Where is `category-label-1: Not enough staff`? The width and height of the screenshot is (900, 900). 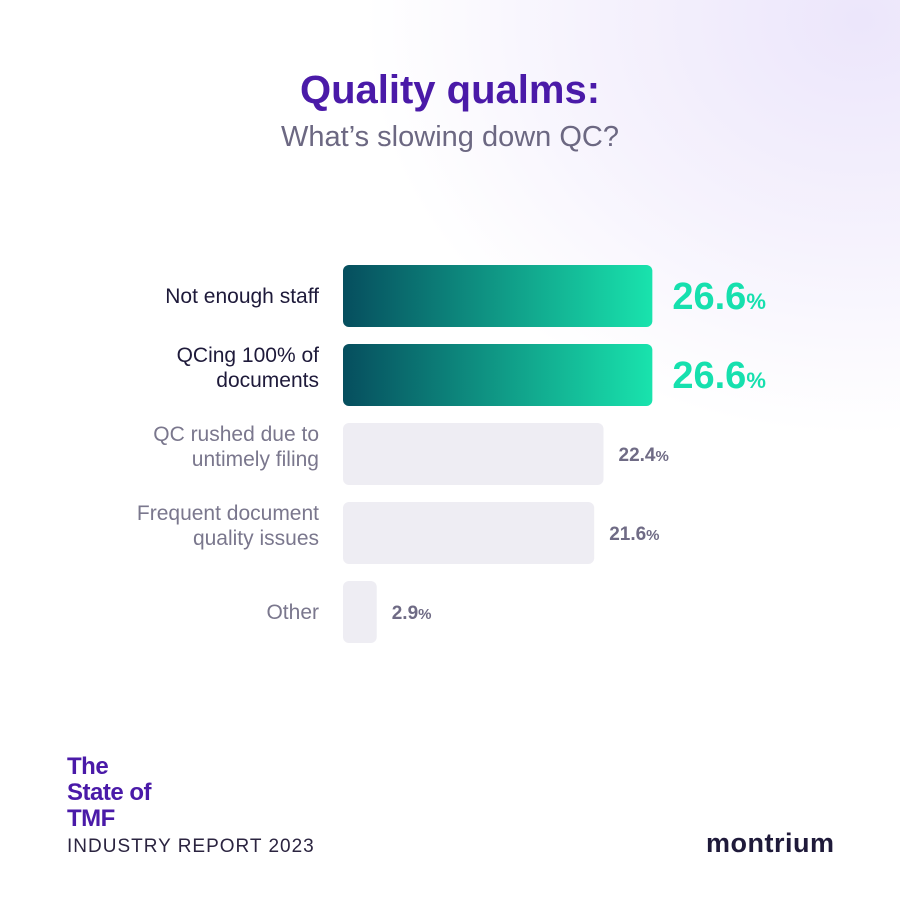 category-label-1: Not enough staff is located at coordinates (242, 296).